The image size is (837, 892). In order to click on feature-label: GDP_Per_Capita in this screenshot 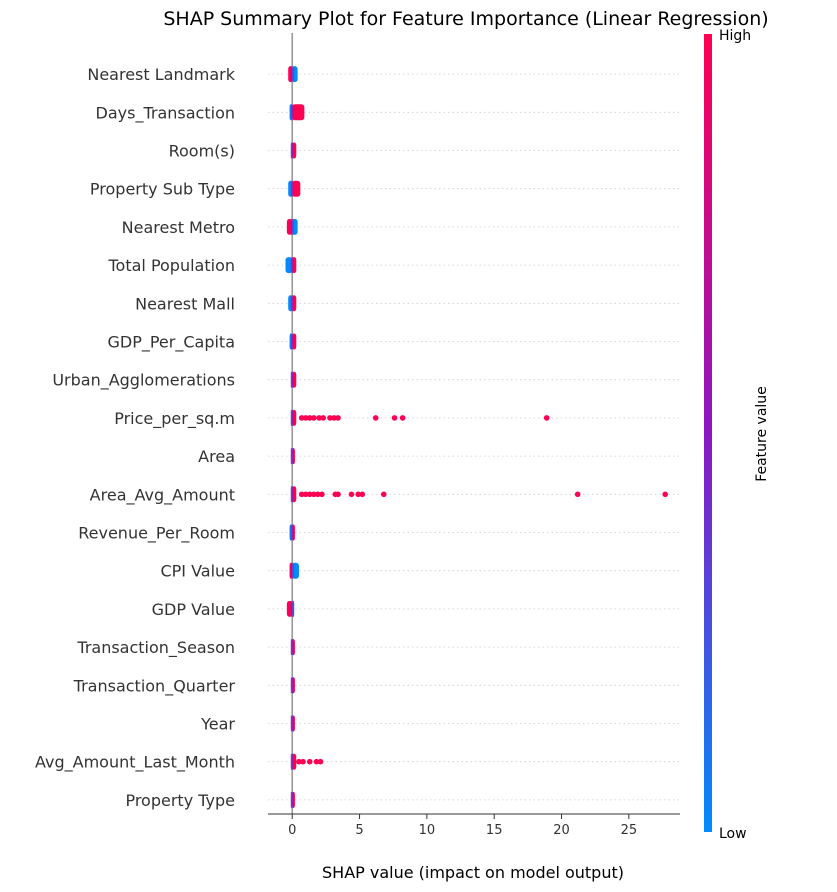, I will do `click(171, 343)`.